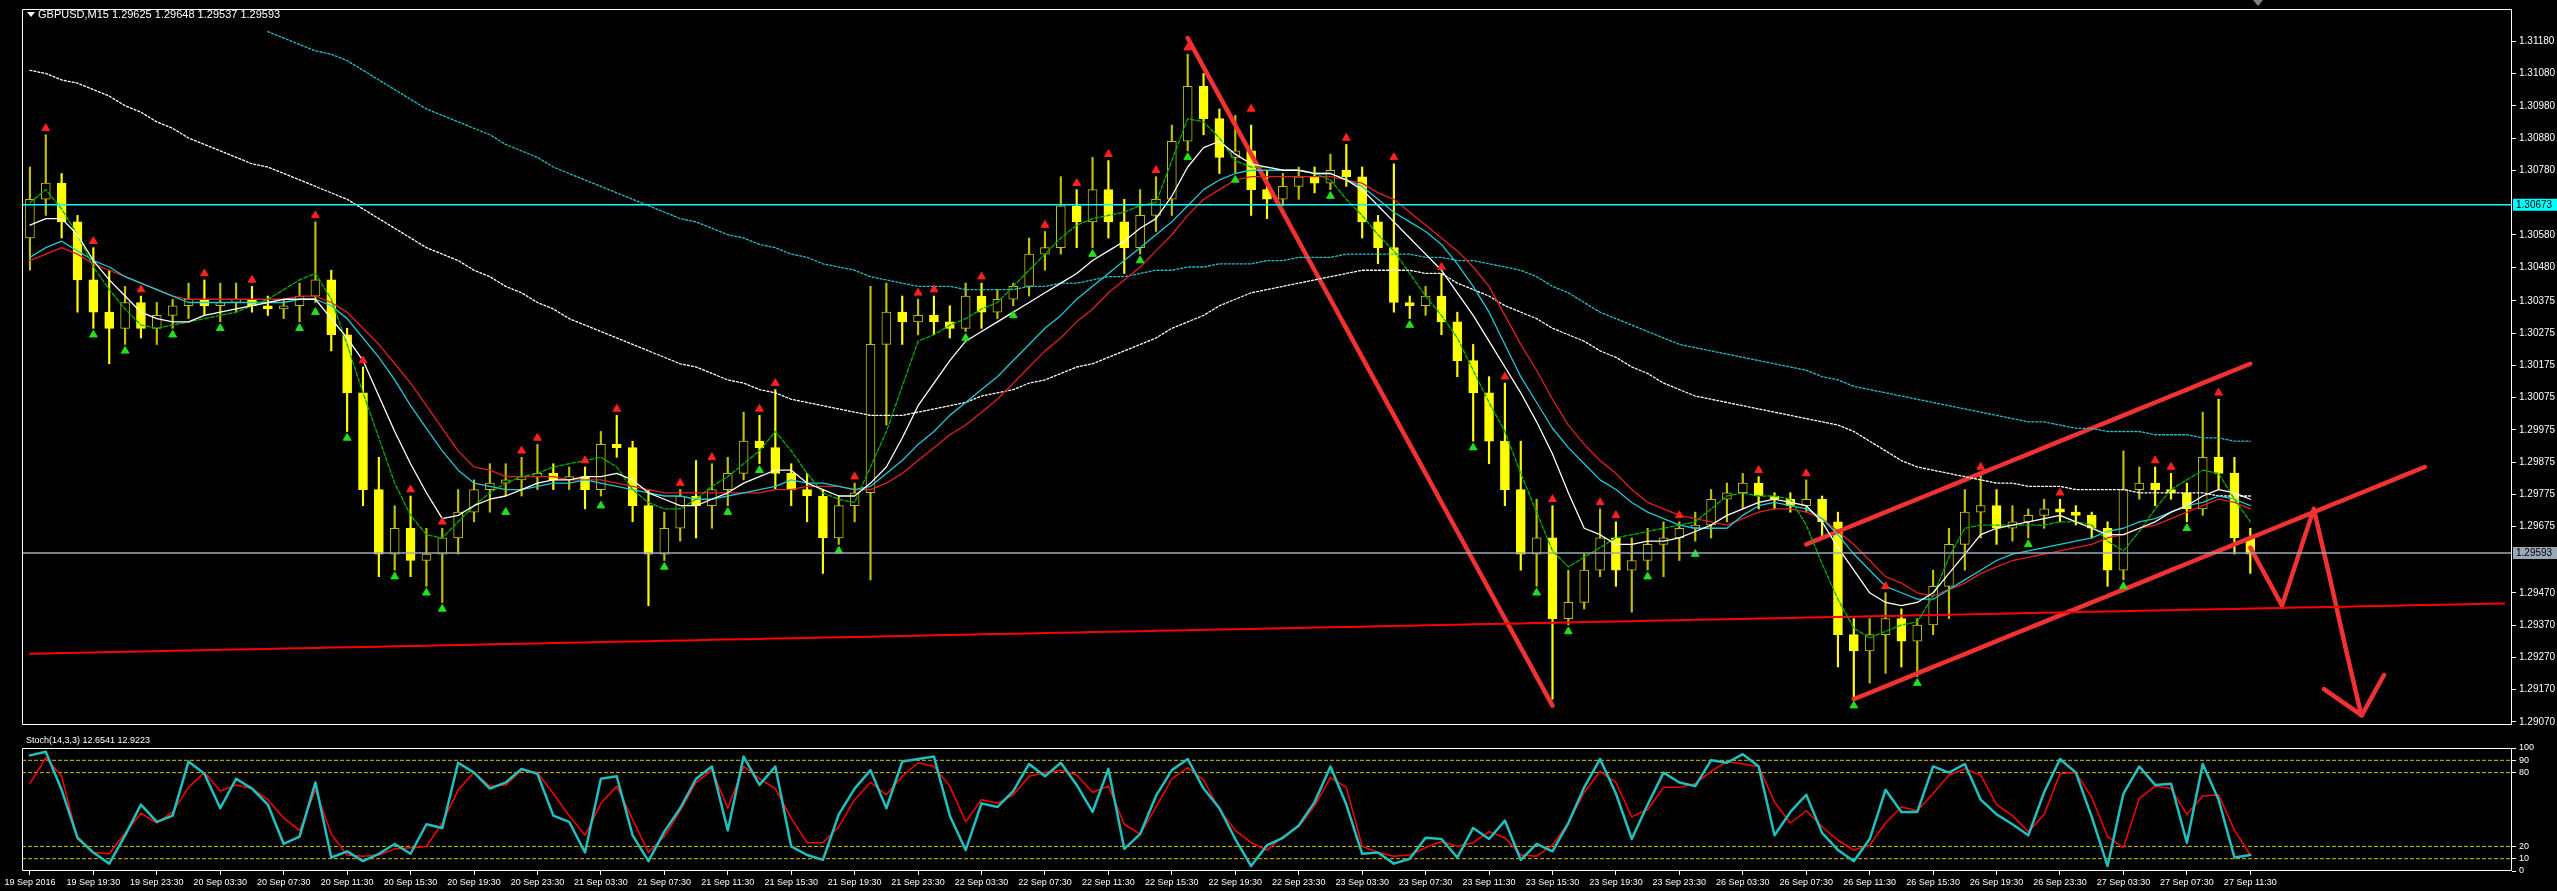 The image size is (2557, 891). What do you see at coordinates (2537, 461) in the screenshot?
I see `y-tick-label: 1.29875` at bounding box center [2537, 461].